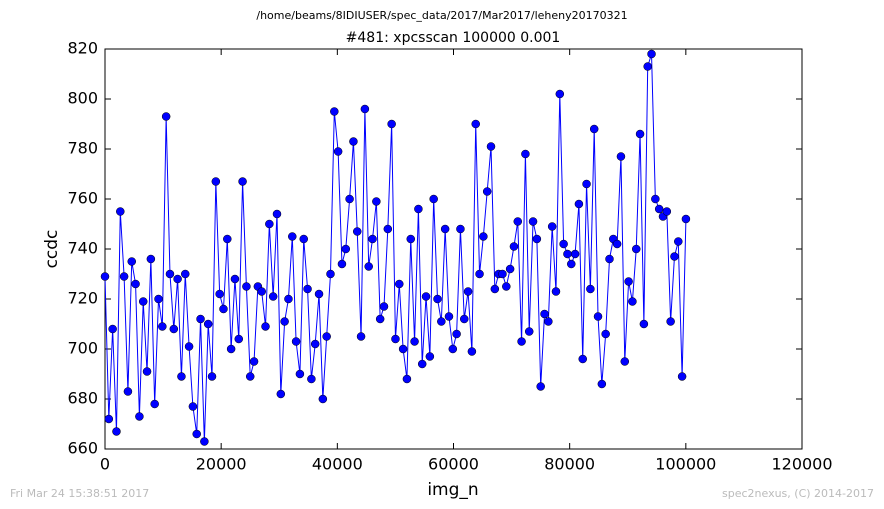 This screenshot has height=509, width=884. What do you see at coordinates (82, 448) in the screenshot?
I see `y-tick-label: 660` at bounding box center [82, 448].